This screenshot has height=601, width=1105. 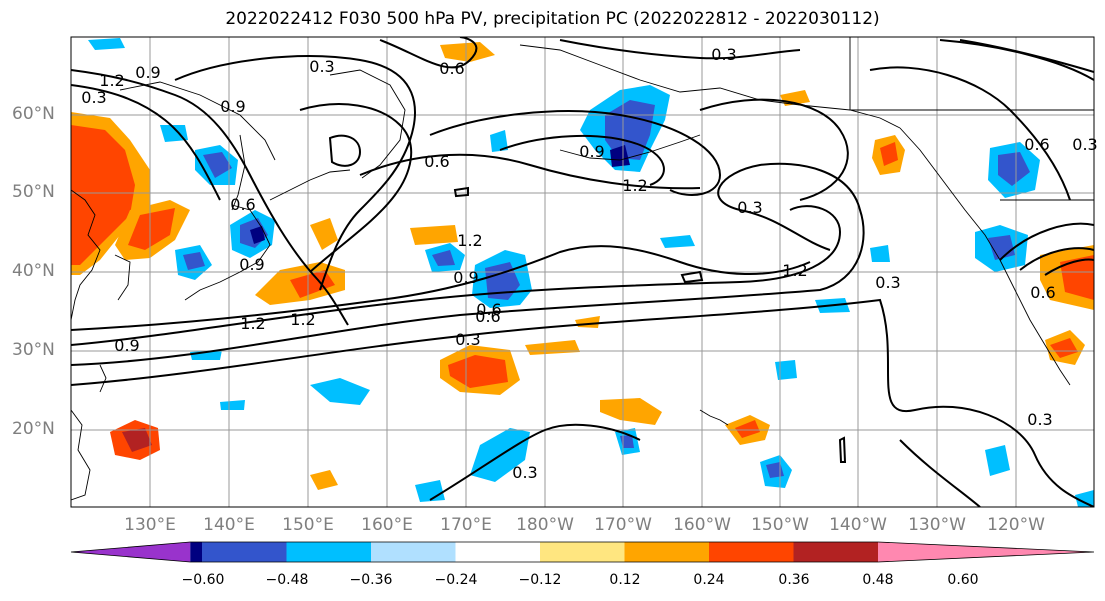 What do you see at coordinates (963, 580) in the screenshot?
I see `colorbar-tick-label: 0.60` at bounding box center [963, 580].